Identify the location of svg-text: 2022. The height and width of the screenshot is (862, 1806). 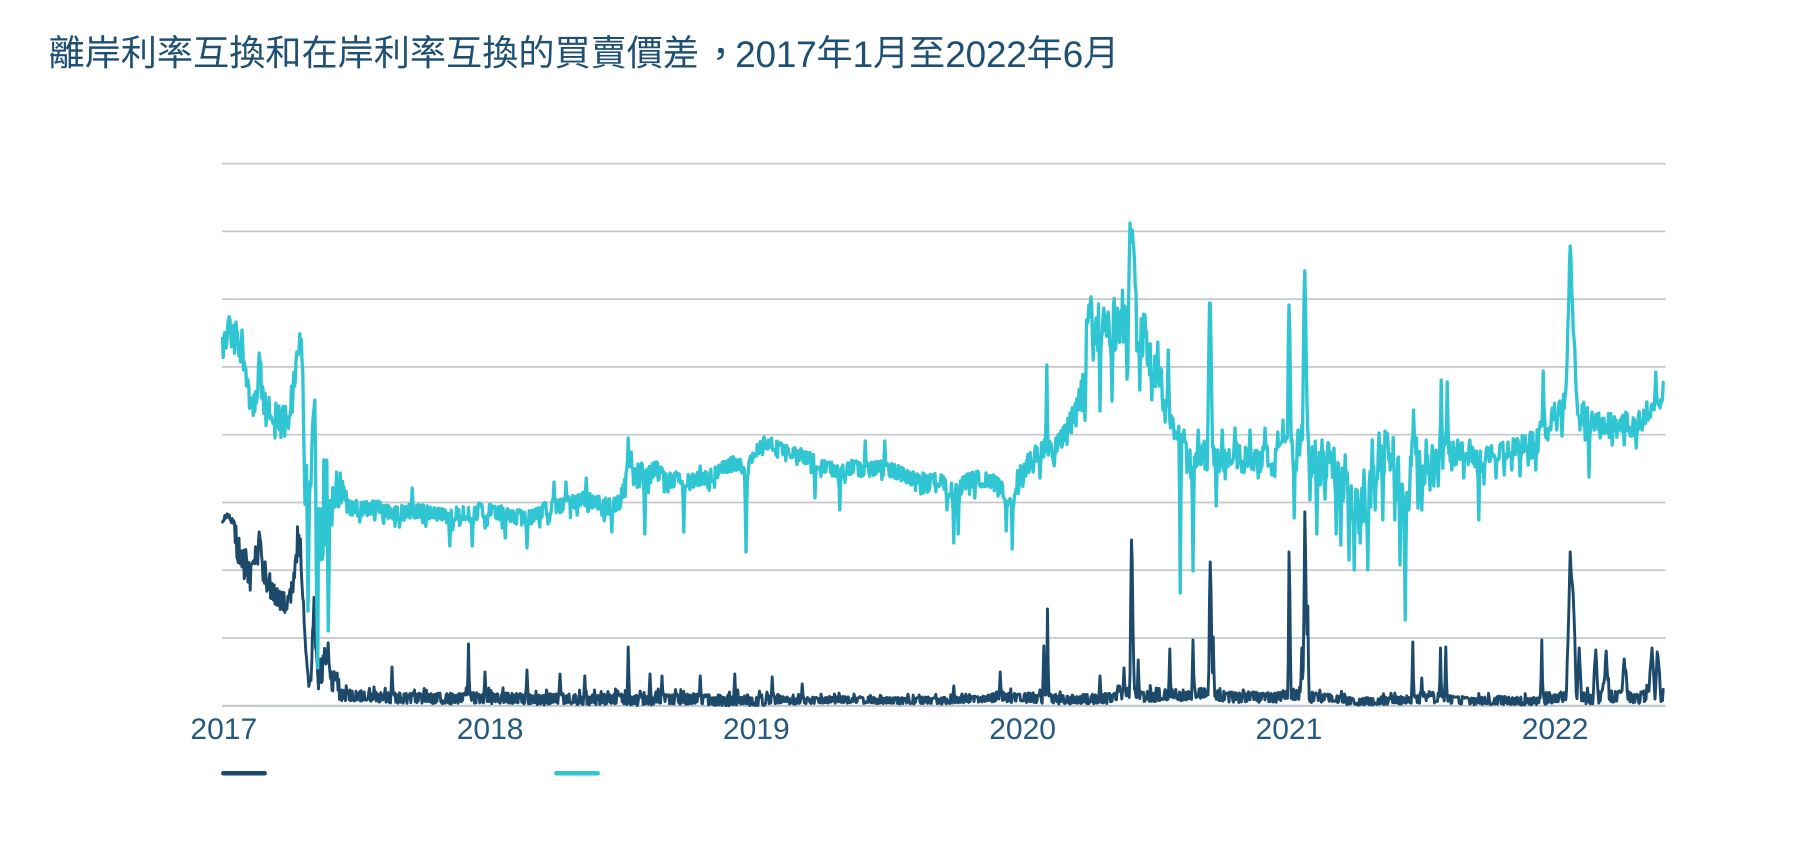
(1555, 729).